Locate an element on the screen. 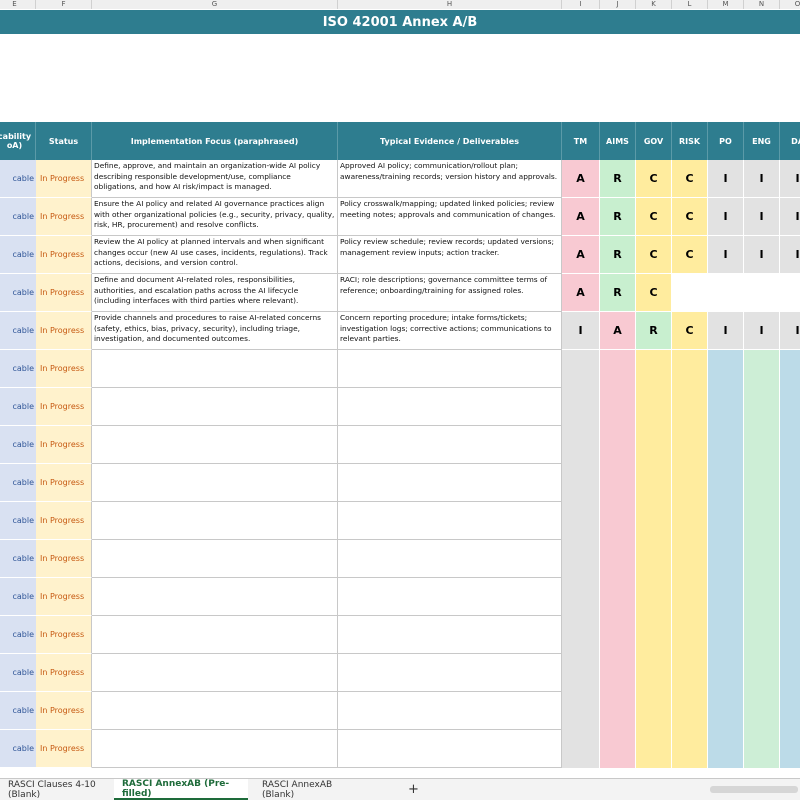  column-letter: L is located at coordinates (690, 4).